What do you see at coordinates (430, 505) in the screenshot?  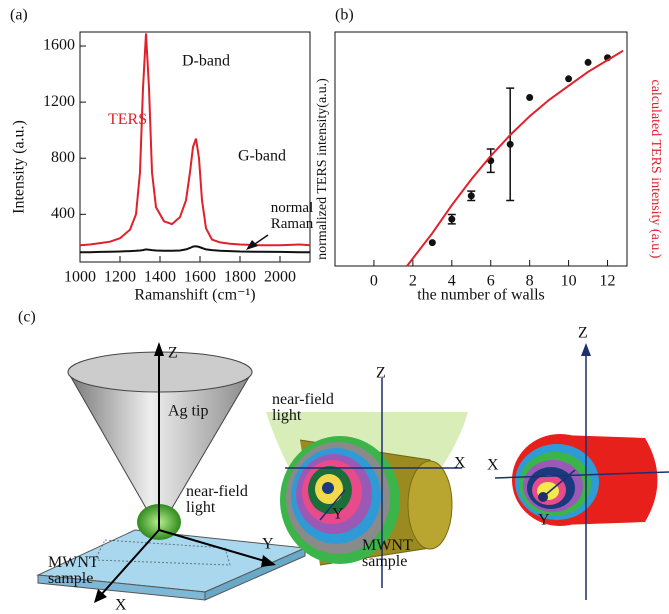 I see `tube-end` at bounding box center [430, 505].